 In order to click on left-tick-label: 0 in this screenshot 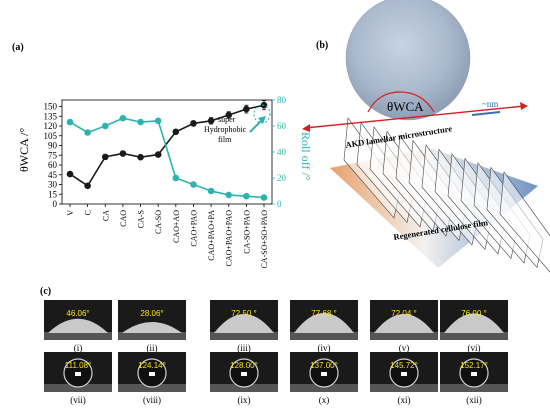, I will do `click(55, 204)`.